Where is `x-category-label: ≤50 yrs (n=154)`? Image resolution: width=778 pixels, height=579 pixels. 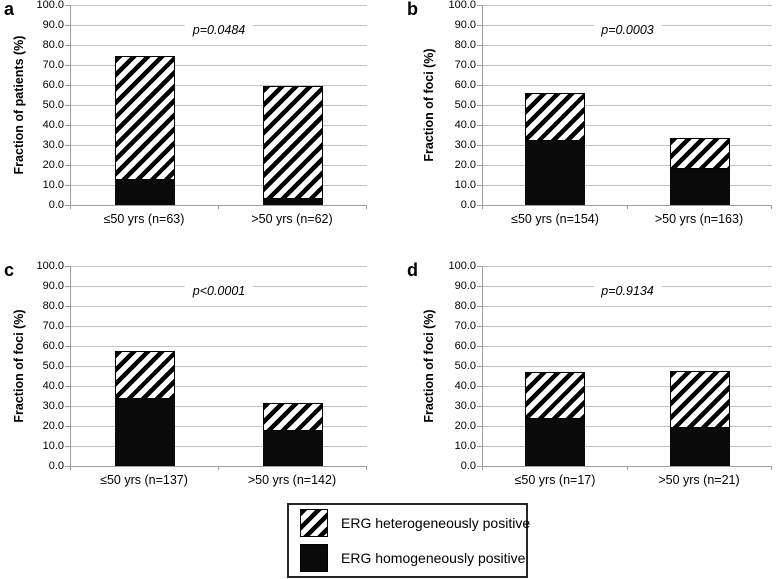
x-category-label: ≤50 yrs (n=154) is located at coordinates (555, 219).